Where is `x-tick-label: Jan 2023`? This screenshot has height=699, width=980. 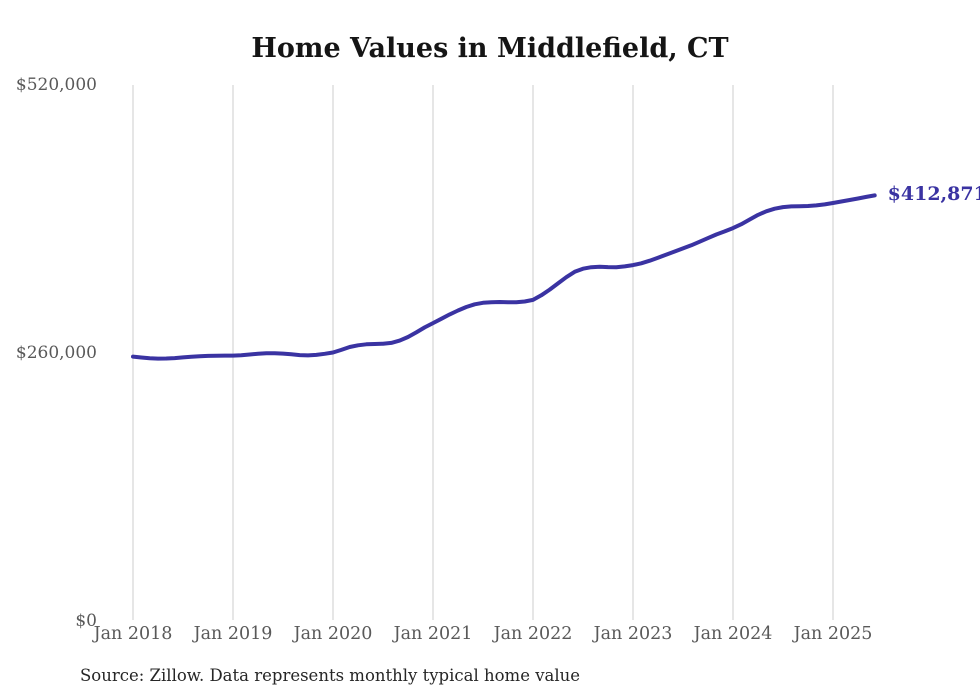 x-tick-label: Jan 2023 is located at coordinates (633, 634).